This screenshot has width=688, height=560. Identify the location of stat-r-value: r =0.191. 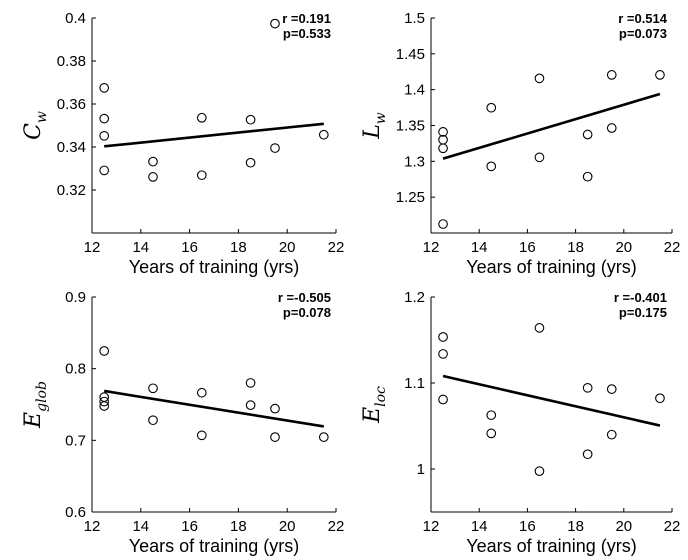
(306, 18).